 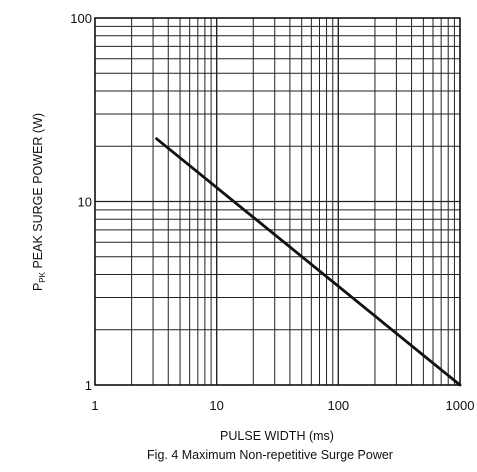 What do you see at coordinates (460, 405) in the screenshot?
I see `x-tick-label: 1000` at bounding box center [460, 405].